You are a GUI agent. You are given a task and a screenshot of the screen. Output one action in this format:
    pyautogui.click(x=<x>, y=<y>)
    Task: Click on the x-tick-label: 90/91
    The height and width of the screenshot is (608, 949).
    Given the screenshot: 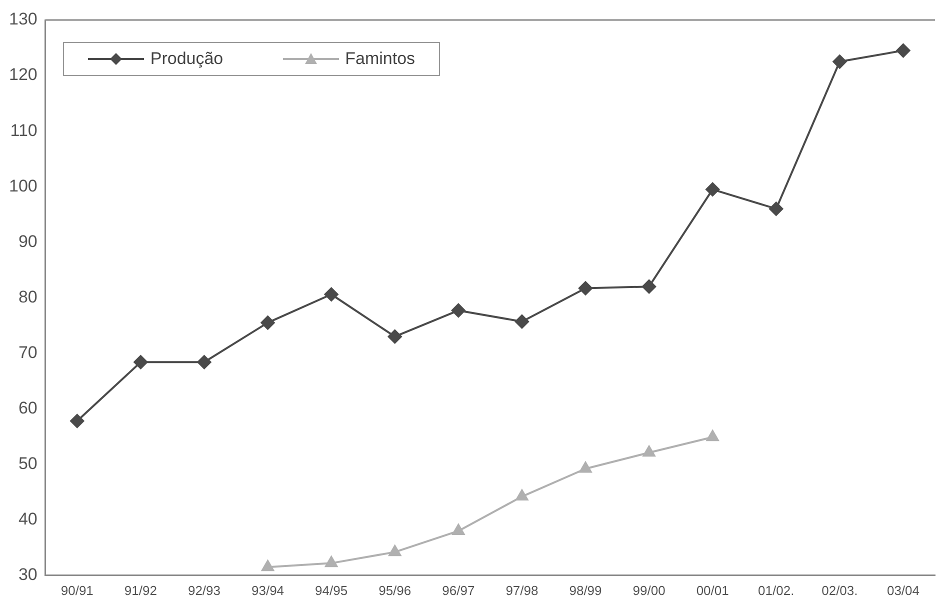 What is the action you would take?
    pyautogui.click(x=77, y=590)
    